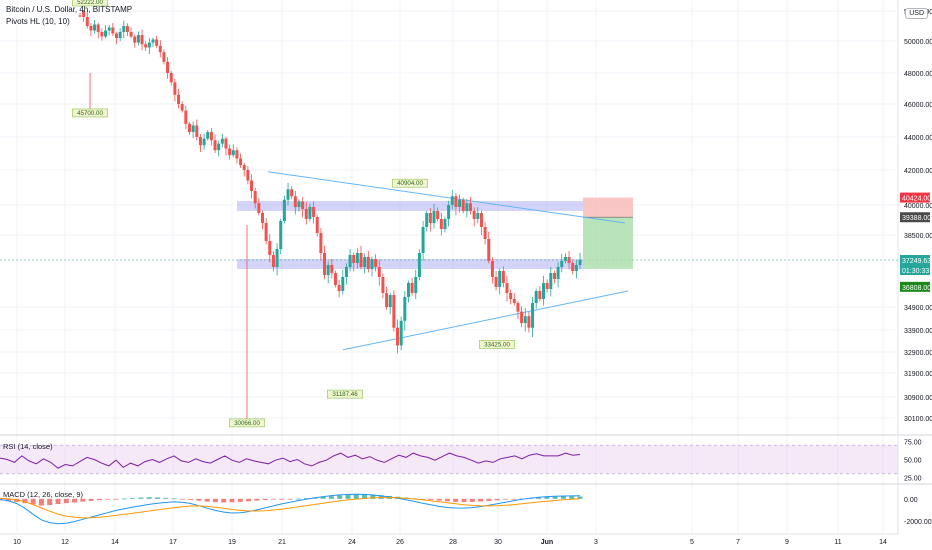 The image size is (932, 550). I want to click on indicator-label: Pivots HL (10, 10), so click(38, 21).